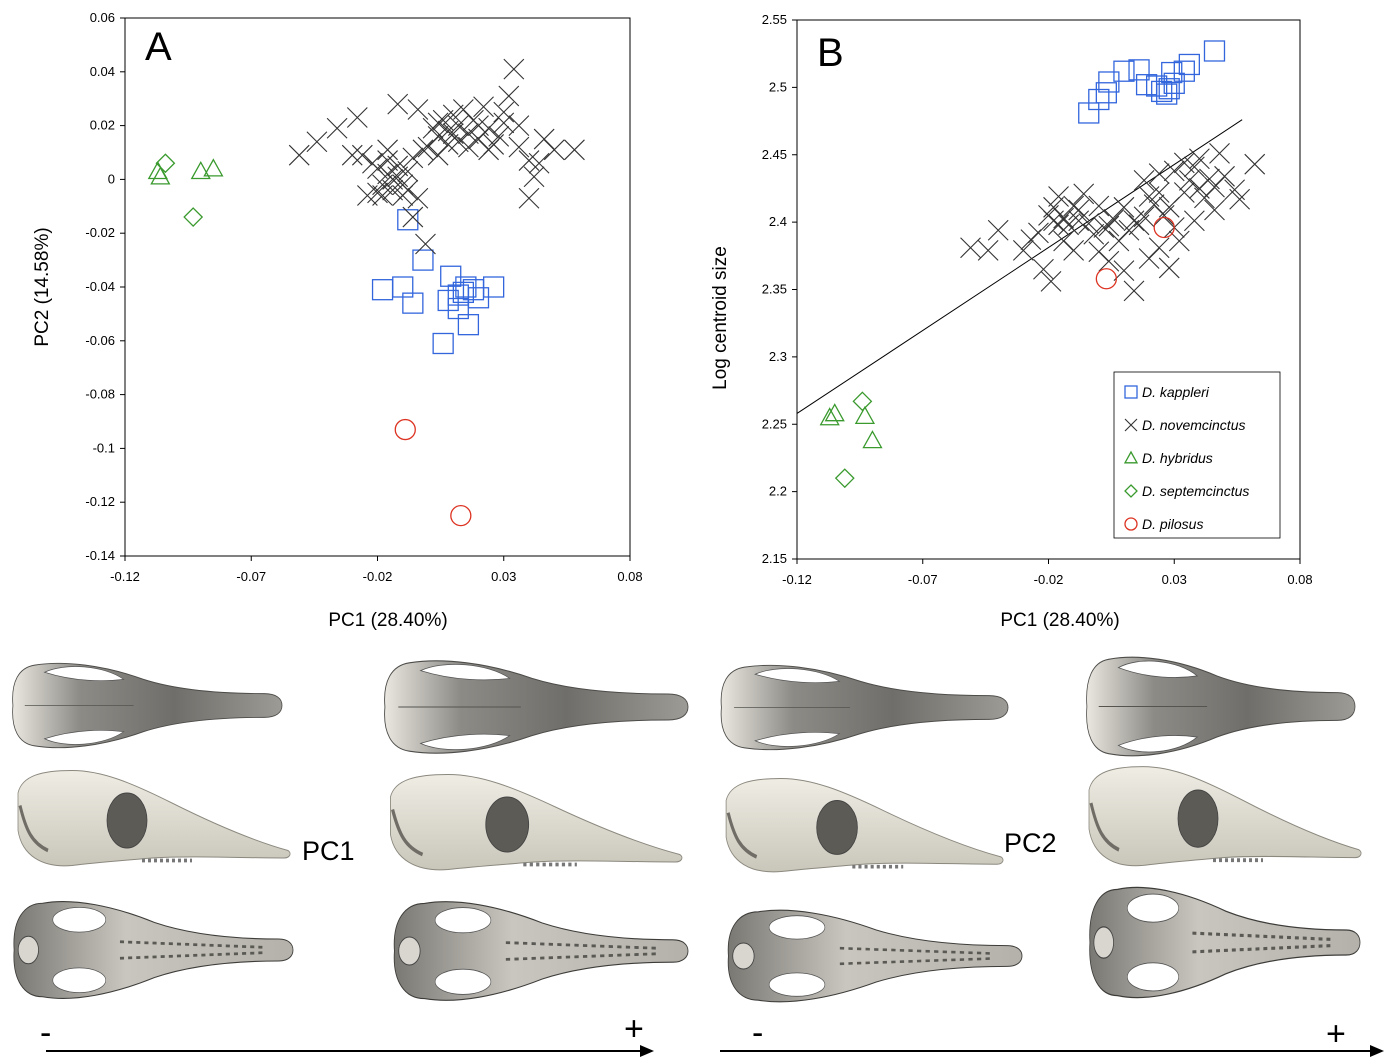  What do you see at coordinates (100, 394) in the screenshot?
I see `y-tick-label-a: -0.08` at bounding box center [100, 394].